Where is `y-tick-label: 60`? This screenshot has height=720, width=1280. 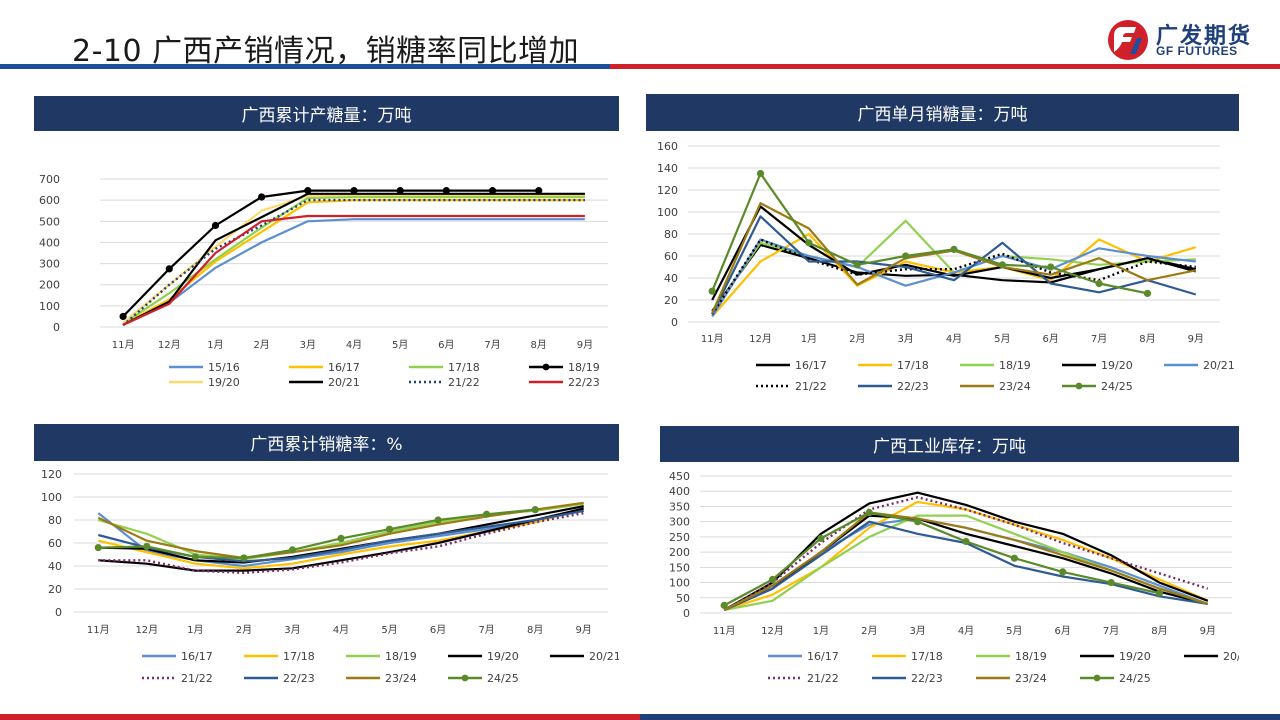
y-tick-label: 60 is located at coordinates (671, 256).